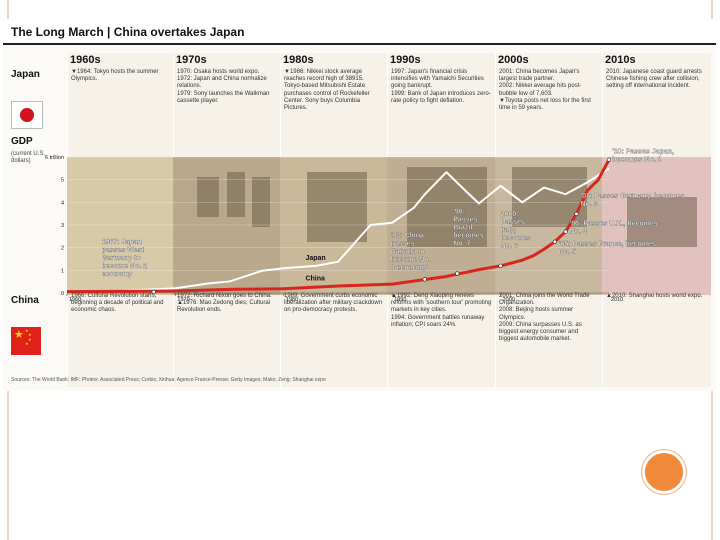 This screenshot has height=540, width=720. I want to click on y-tick-label: 2, so click(62, 249).